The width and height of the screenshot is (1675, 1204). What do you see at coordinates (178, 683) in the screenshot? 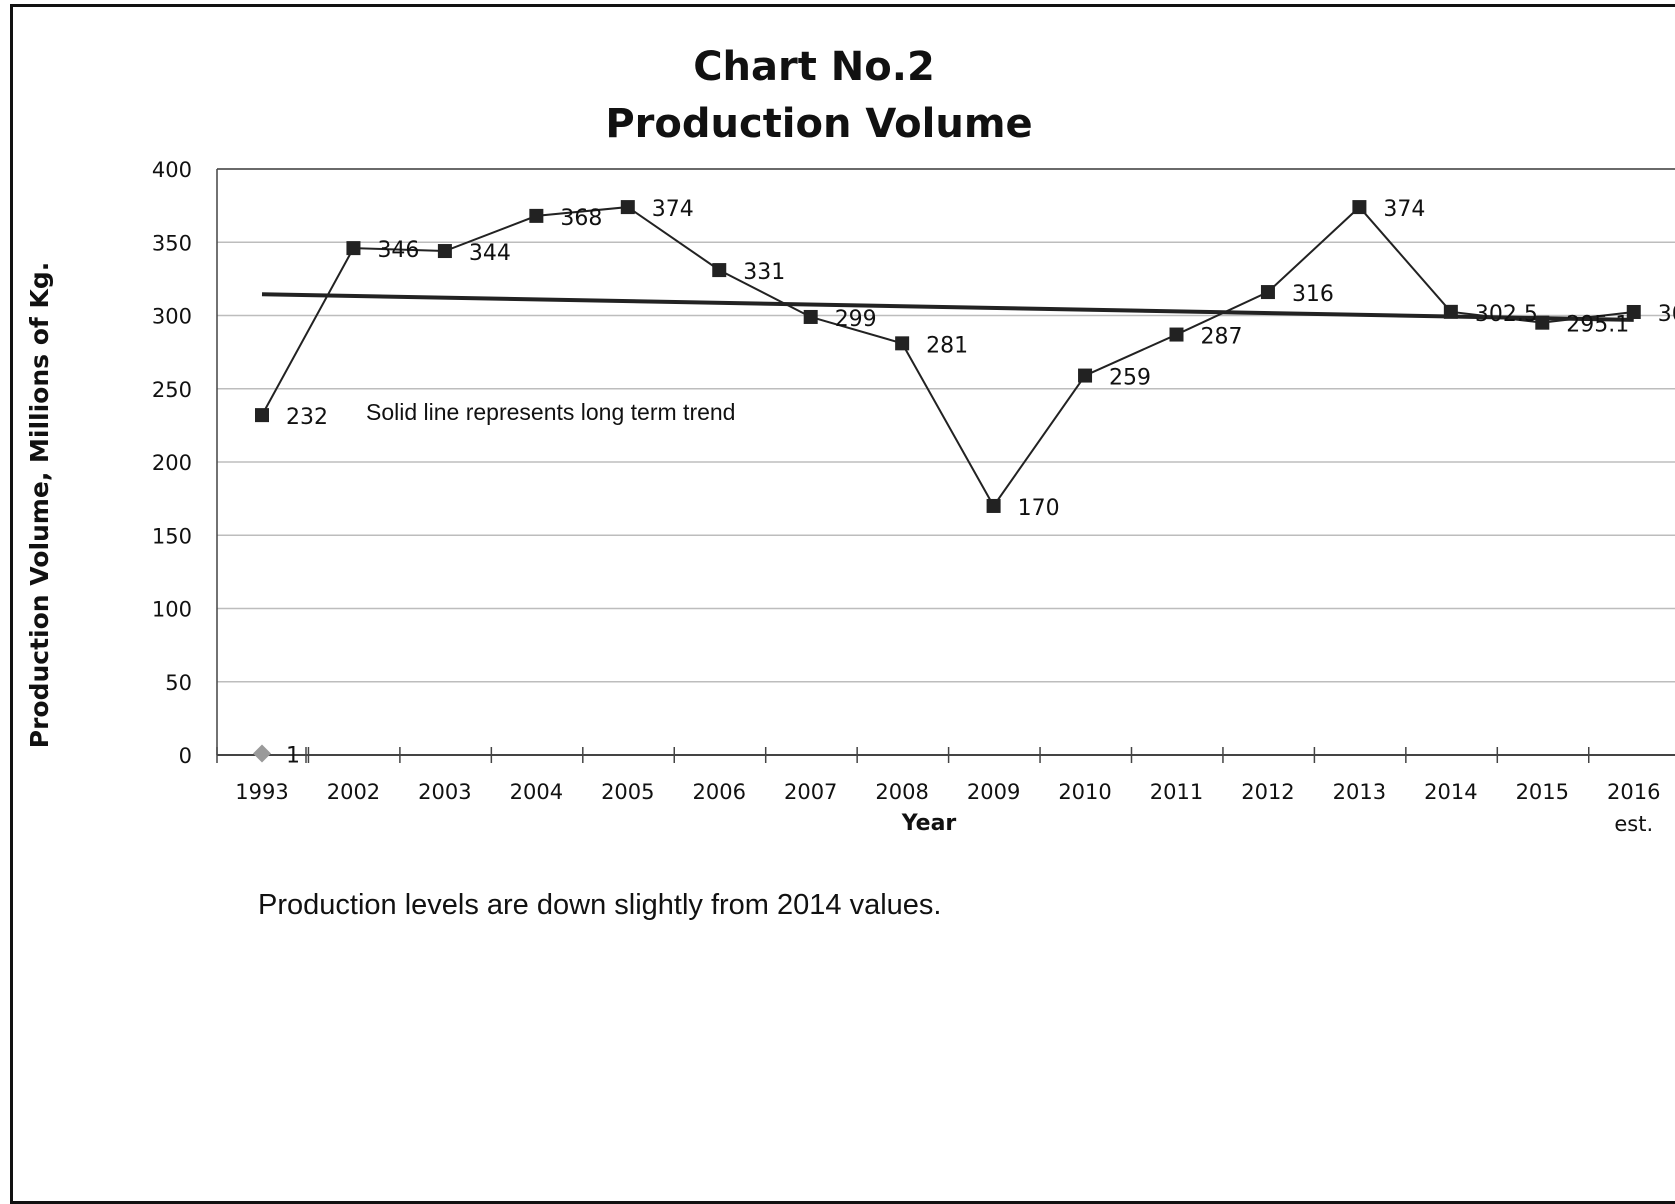
I see `y-tick-label: 50` at bounding box center [178, 683].